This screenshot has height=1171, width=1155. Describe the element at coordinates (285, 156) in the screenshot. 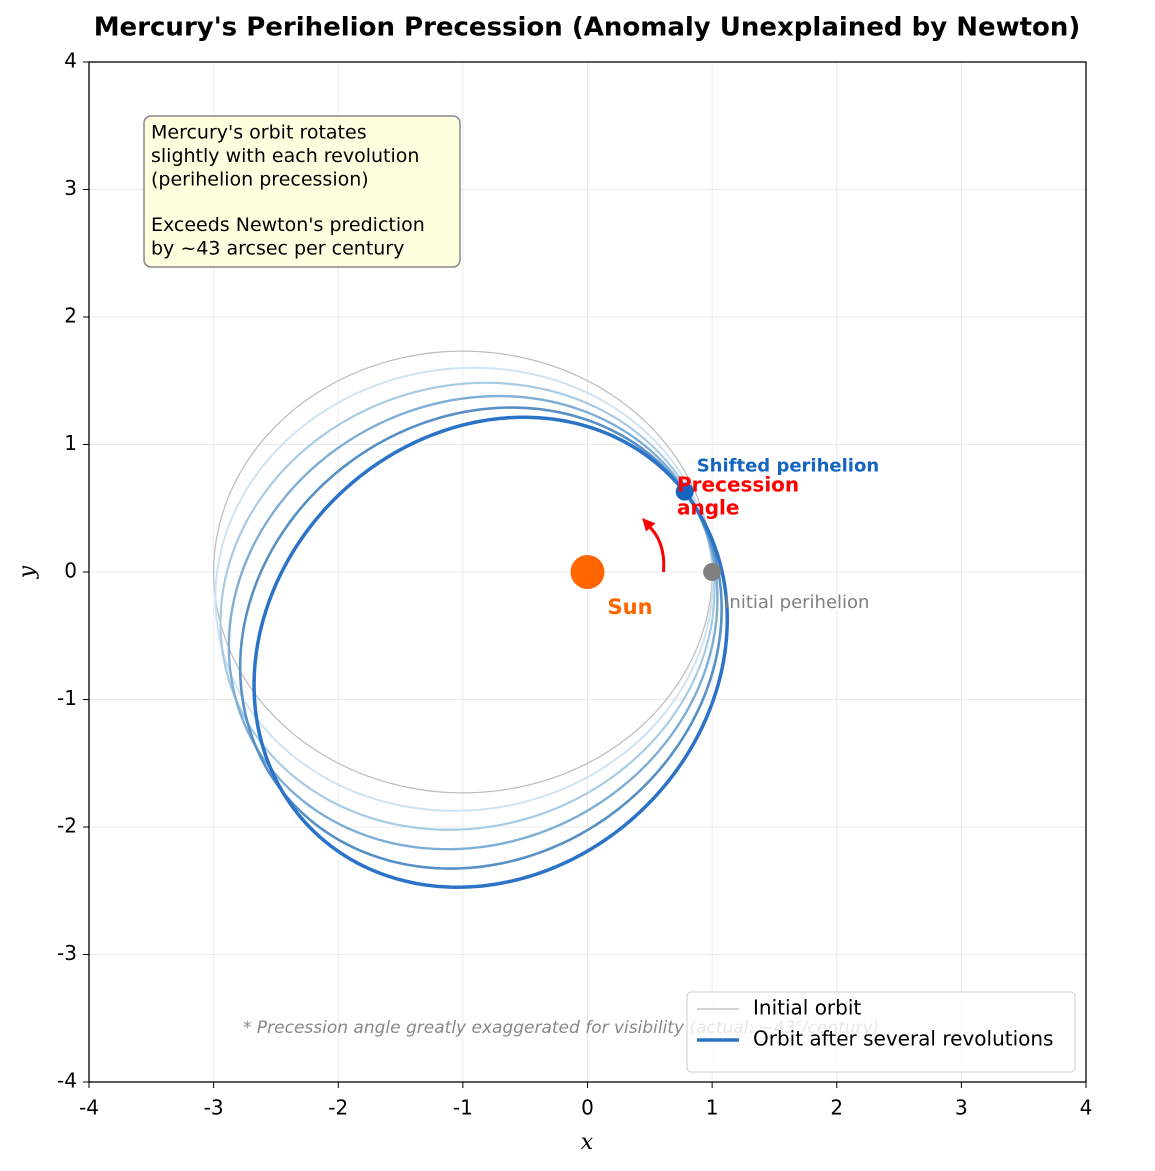

I see `info-text: slightly with each revolution` at that location.